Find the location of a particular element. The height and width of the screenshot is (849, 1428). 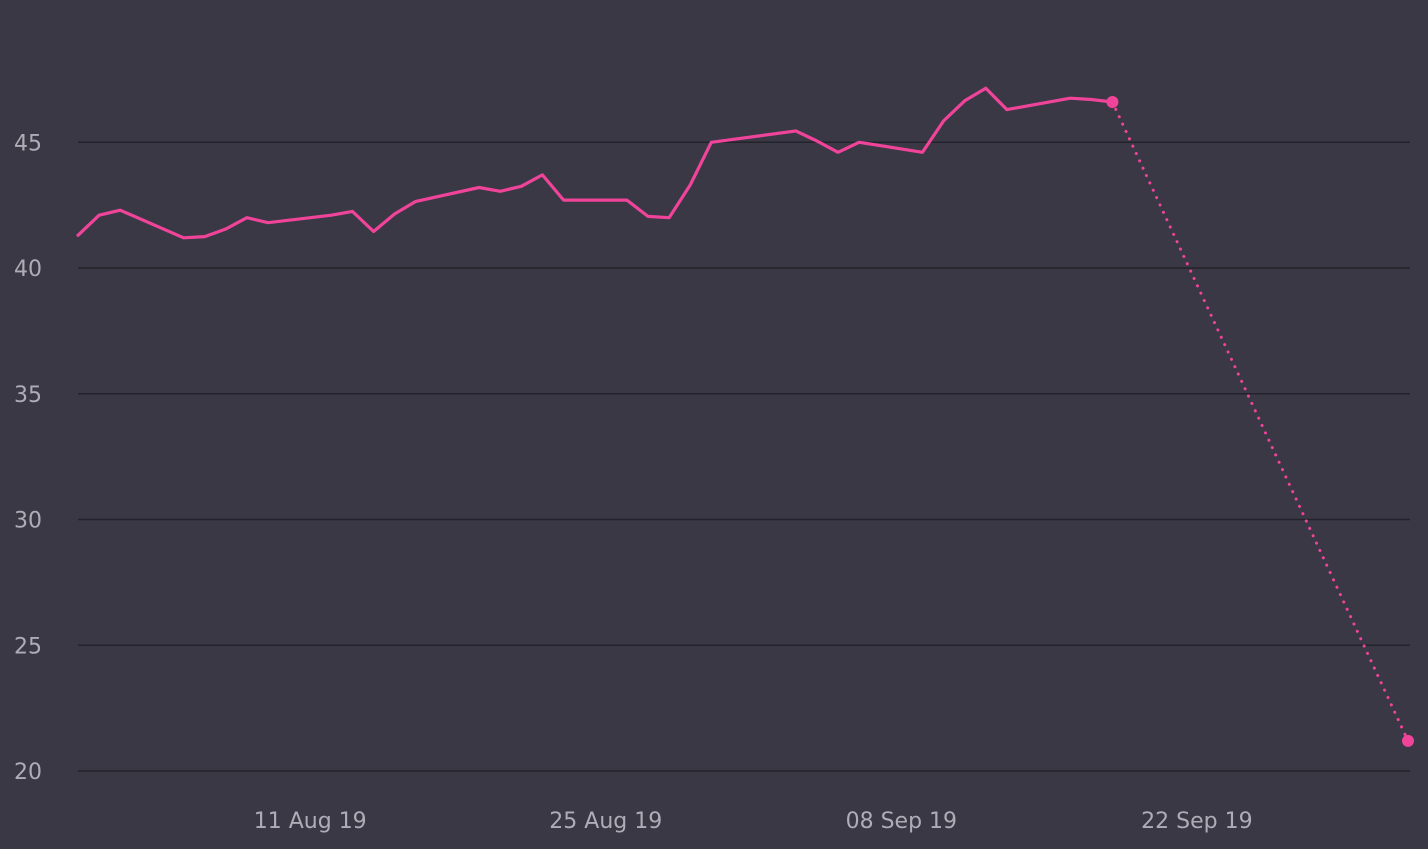

y-tick-label-45: 45 is located at coordinates (28, 143).